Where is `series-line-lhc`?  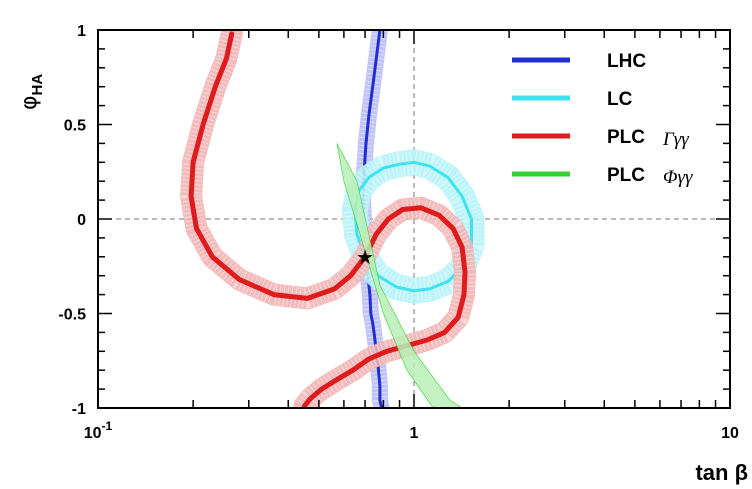 series-line-lhc is located at coordinates (372, 219).